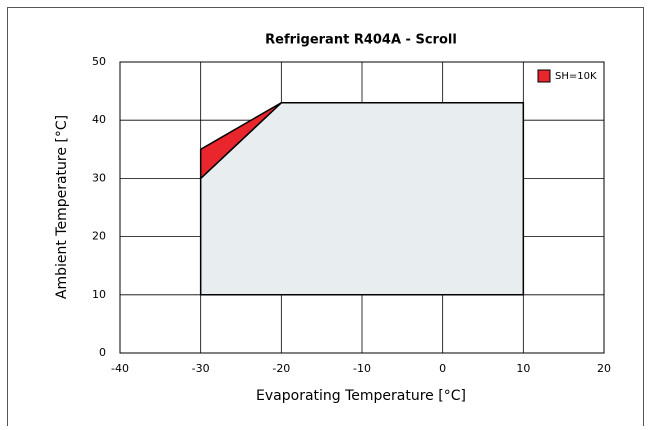  Describe the element at coordinates (102, 352) in the screenshot. I see `y-tick-label: 0` at that location.